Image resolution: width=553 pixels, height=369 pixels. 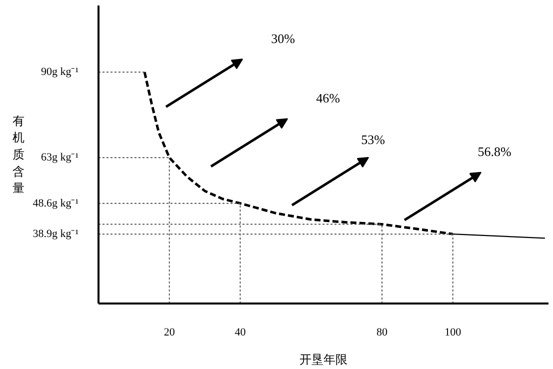 I want to click on x-axis-title: 开垦年限, so click(x=324, y=359).